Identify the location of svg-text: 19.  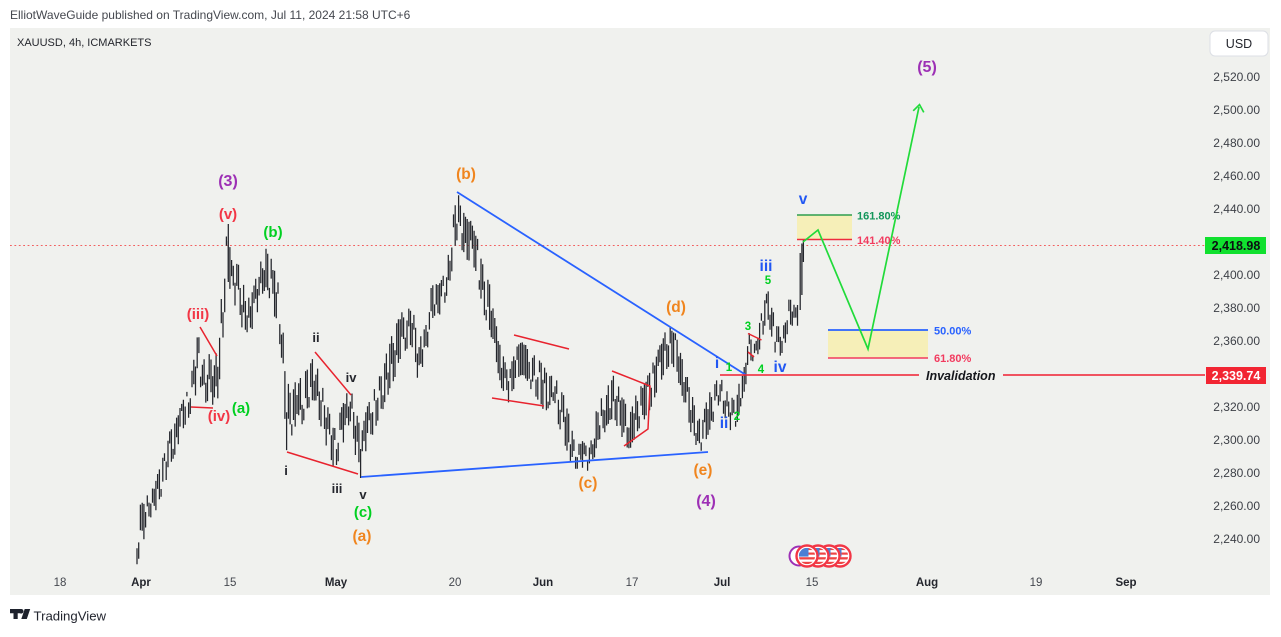
(1036, 583).